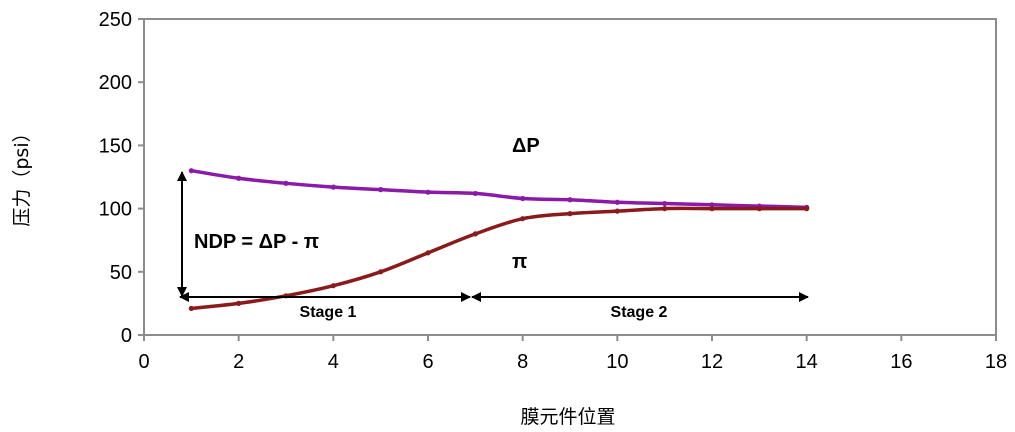 Image resolution: width=1015 pixels, height=432 pixels. What do you see at coordinates (807, 362) in the screenshot?
I see `x-tick-label: 14` at bounding box center [807, 362].